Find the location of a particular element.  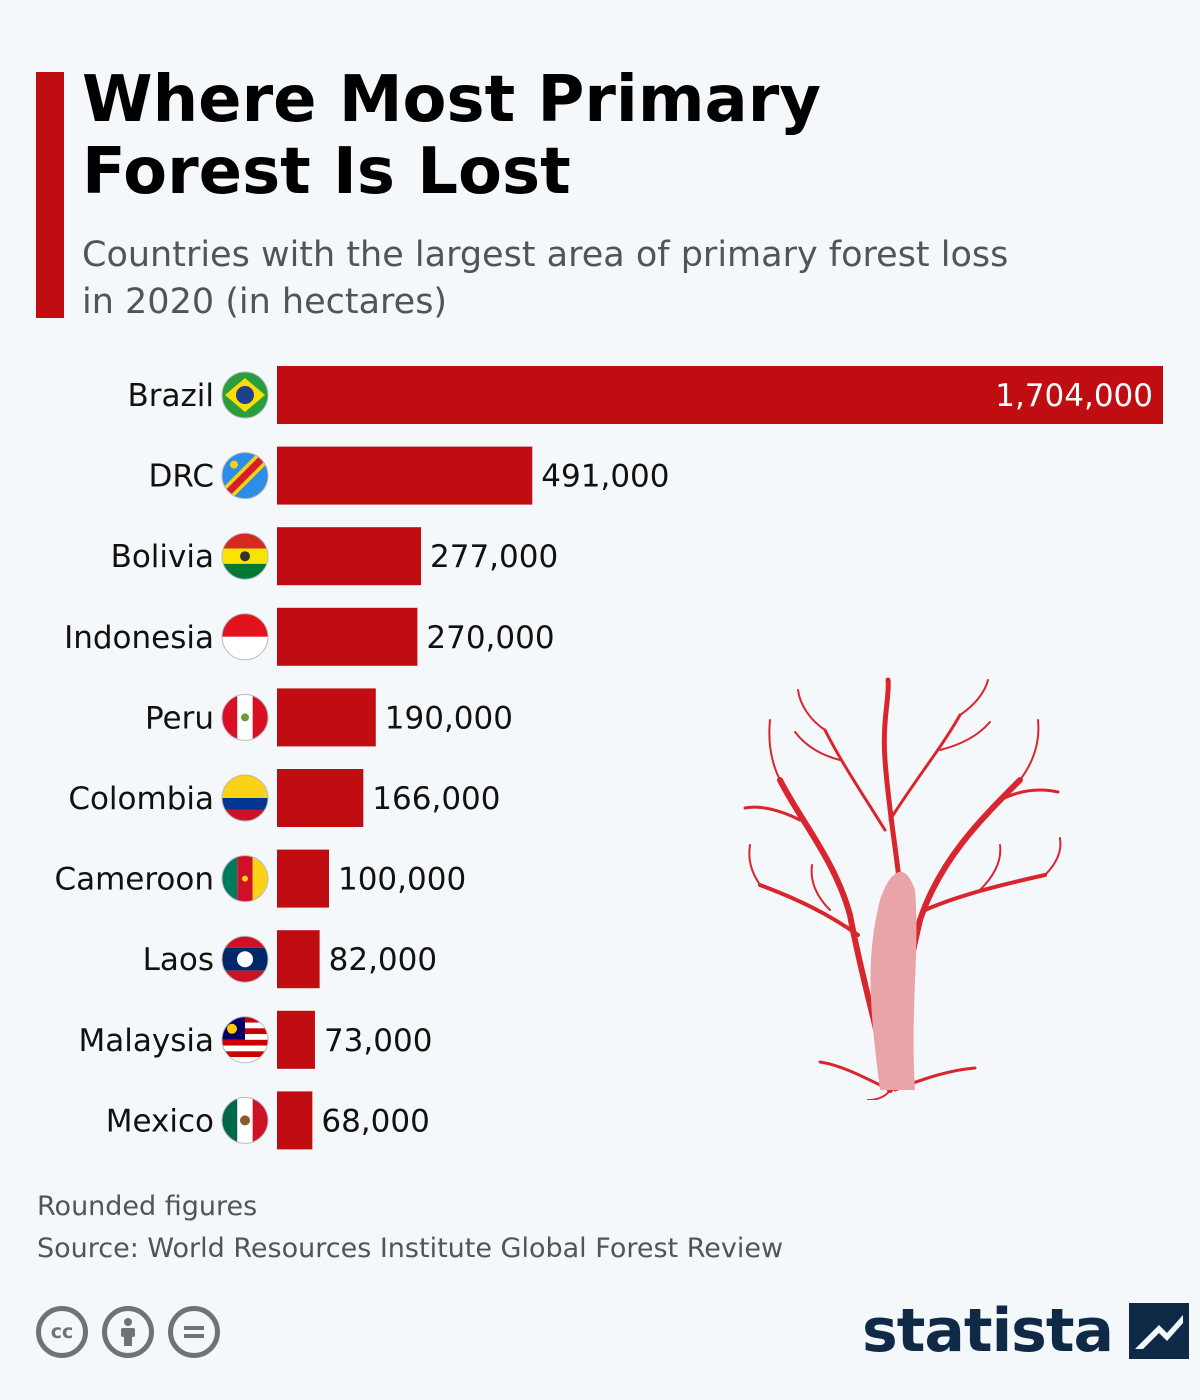

cc-icon: cc is located at coordinates (62, 1332).